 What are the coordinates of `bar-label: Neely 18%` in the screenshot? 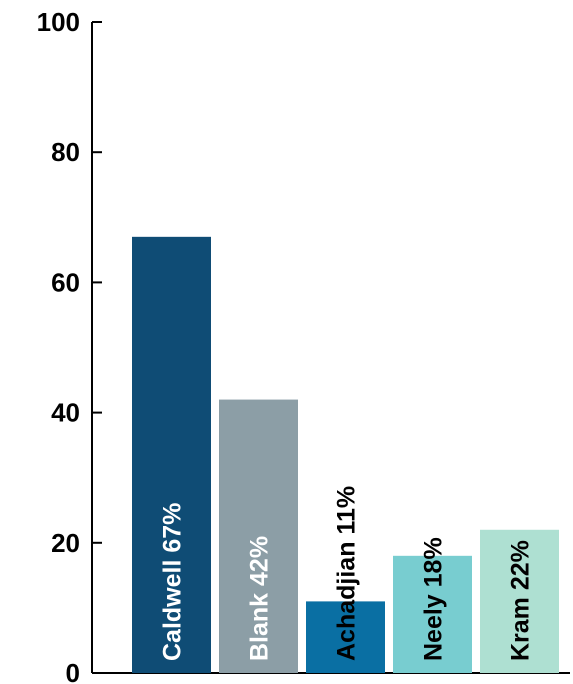 It's located at (434, 599).